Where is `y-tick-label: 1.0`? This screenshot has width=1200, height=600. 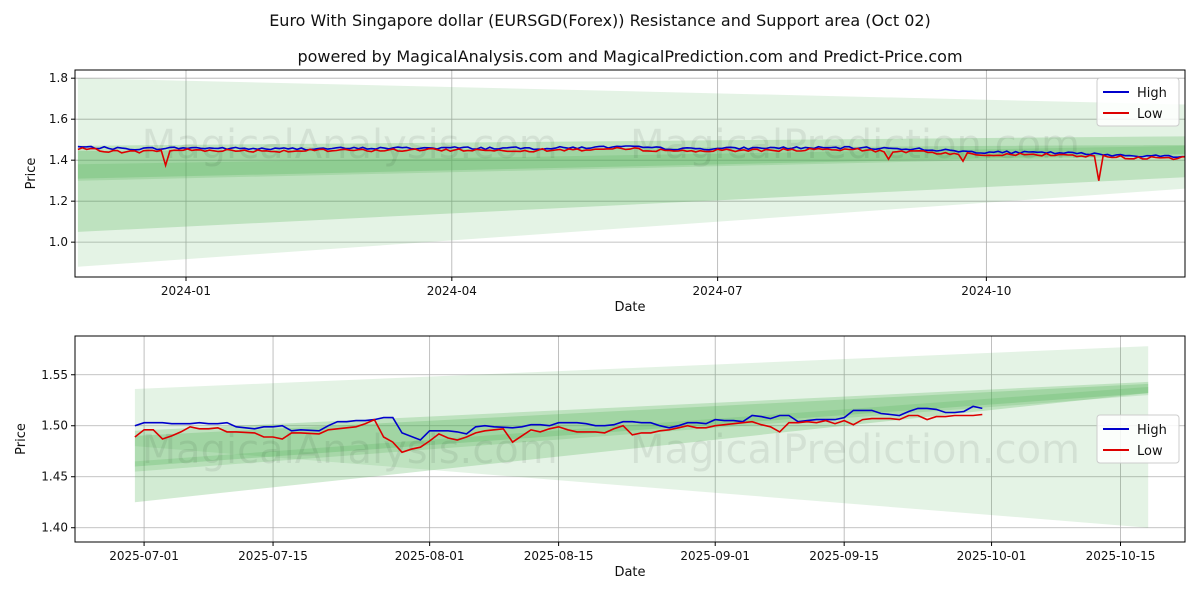
y-tick-label: 1.0 is located at coordinates (58, 242).